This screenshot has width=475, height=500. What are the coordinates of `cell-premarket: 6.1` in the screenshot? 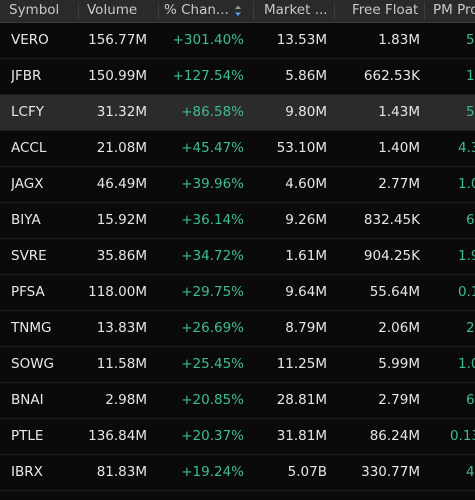 It's located at (451, 220).